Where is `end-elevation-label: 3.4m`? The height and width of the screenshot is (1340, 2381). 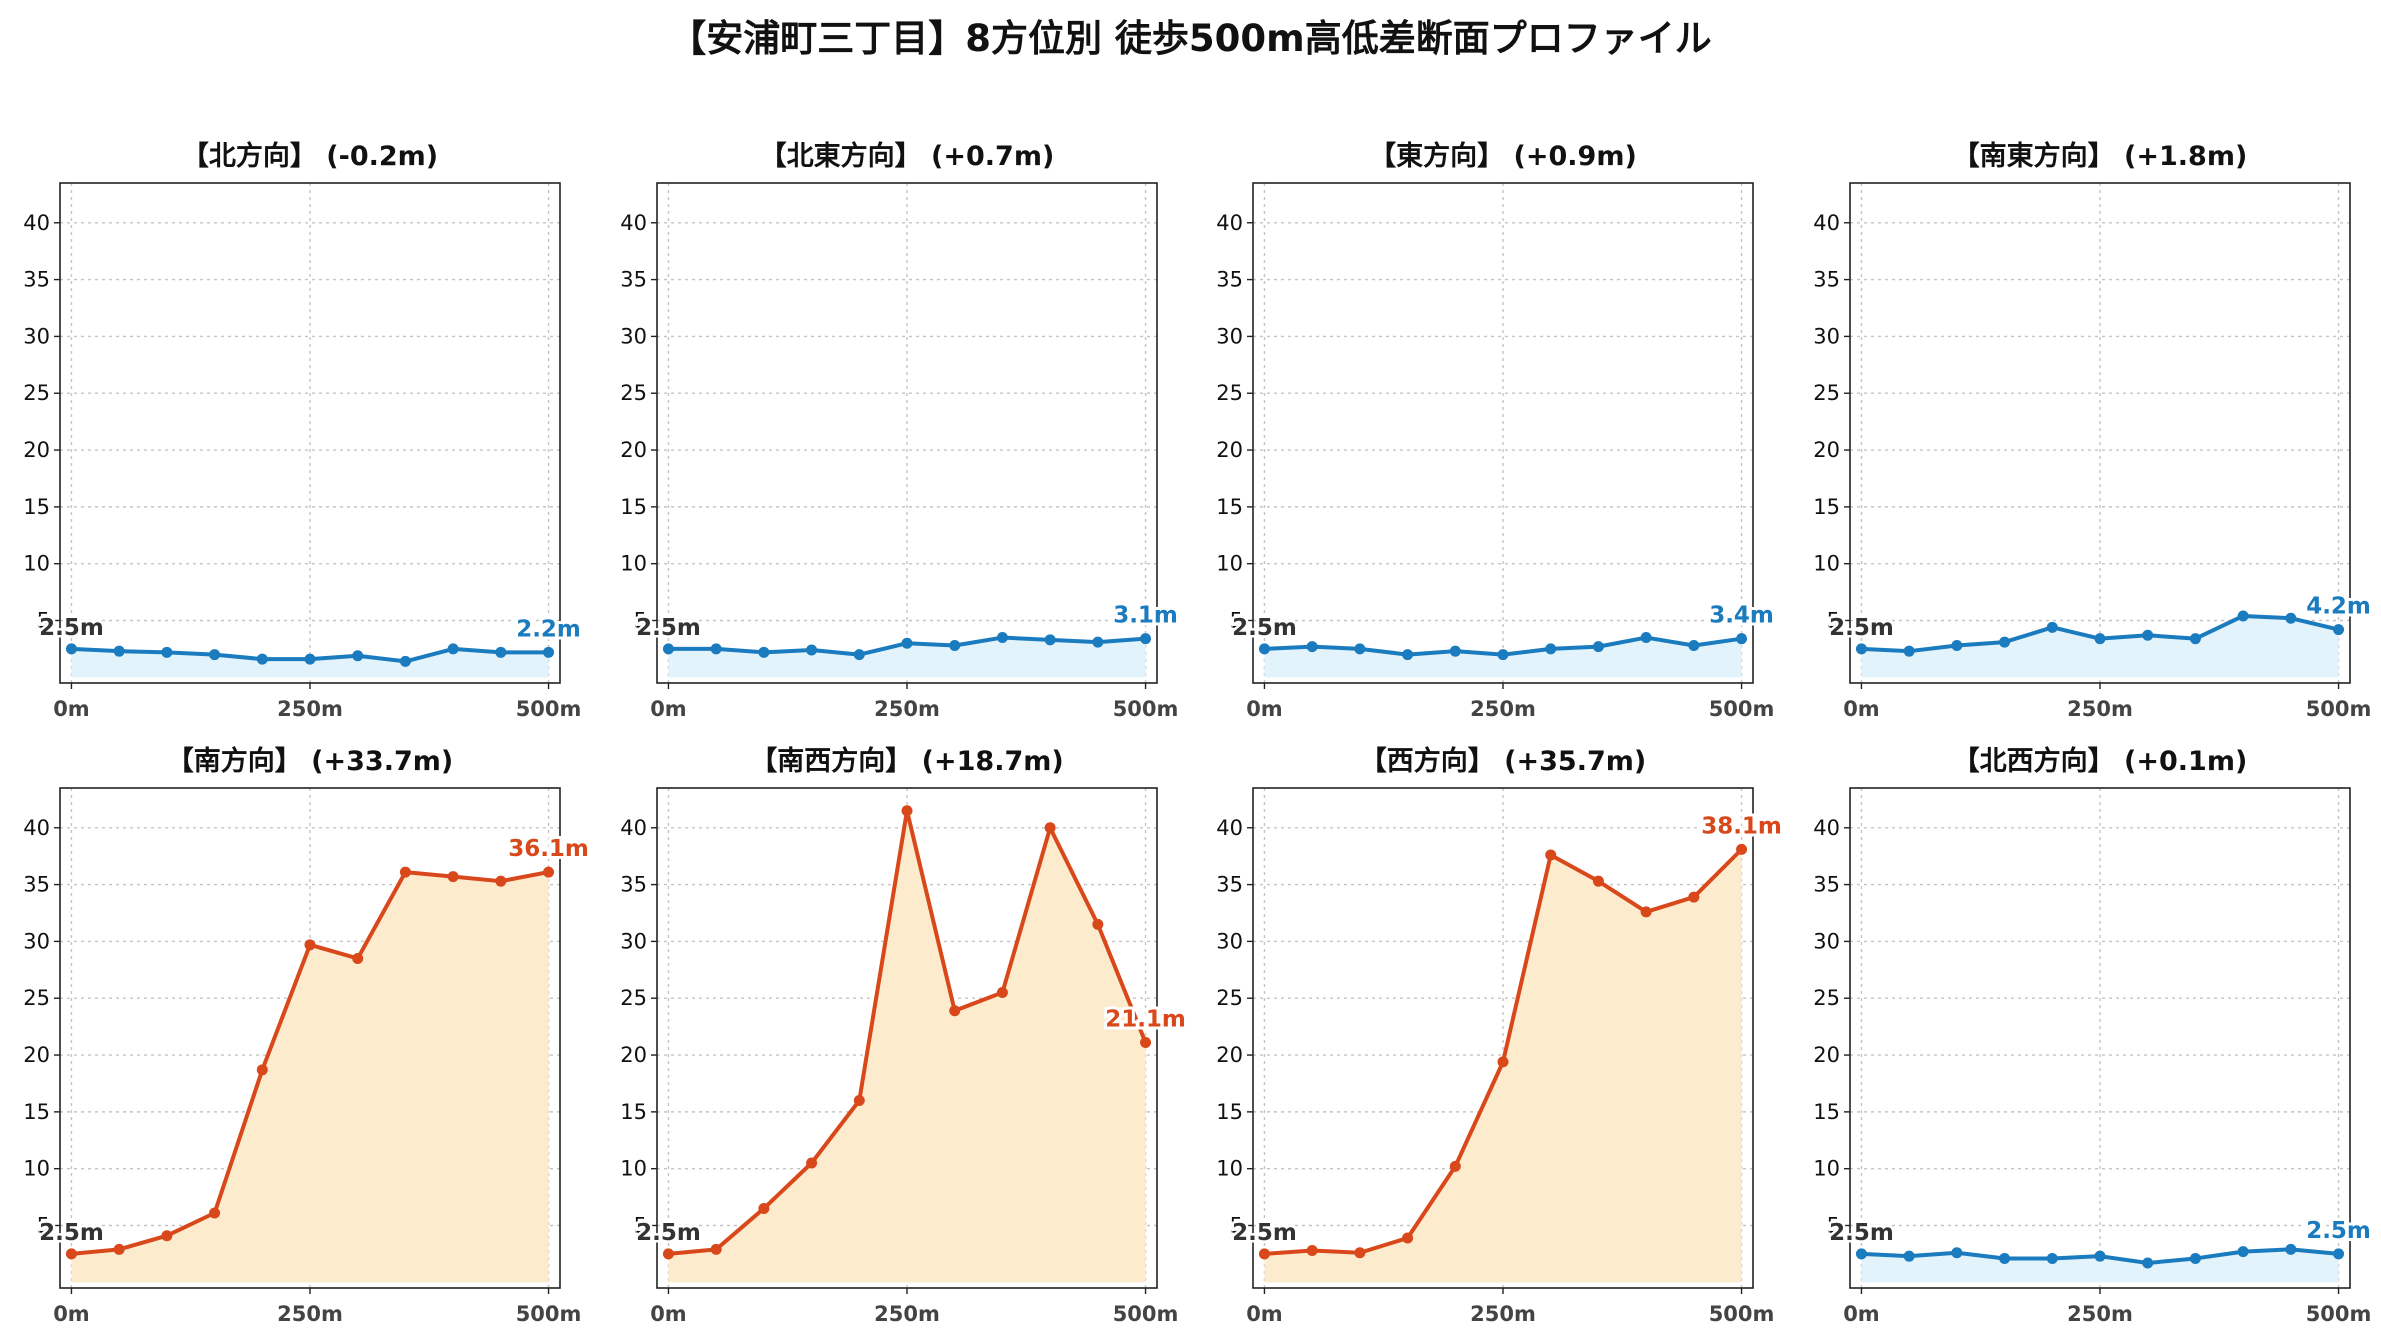 end-elevation-label: 3.4m is located at coordinates (1741, 616).